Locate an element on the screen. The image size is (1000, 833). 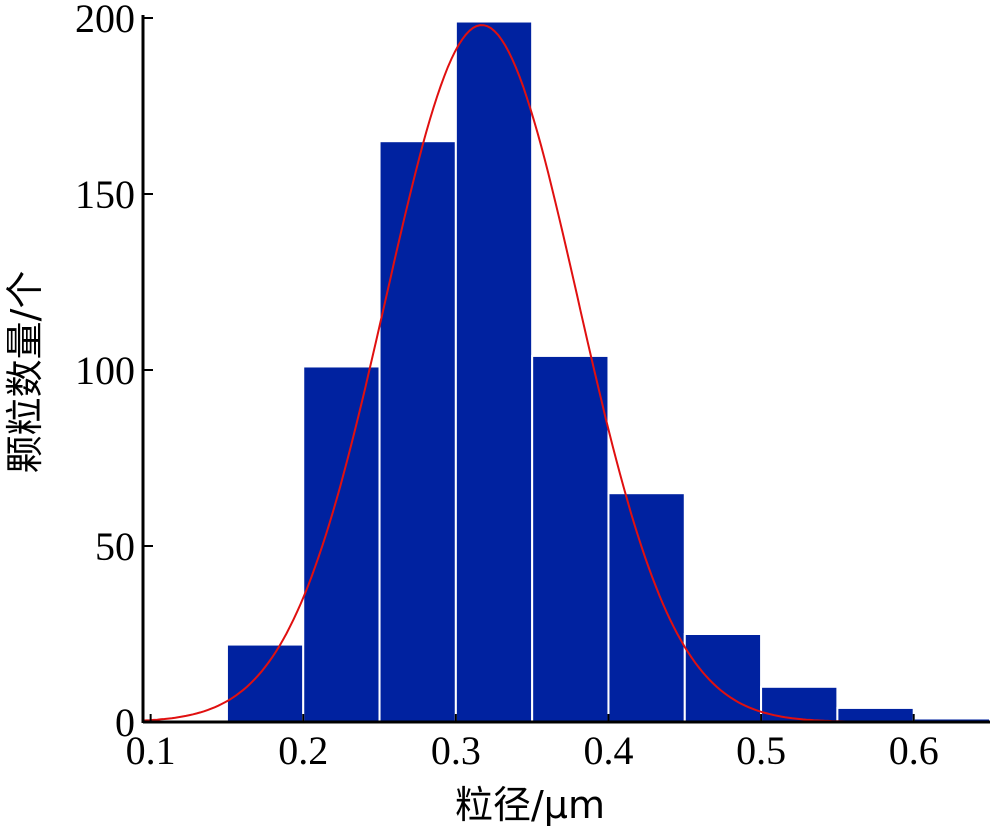
x-ticks-group: 0.1 0.2 0.3 0.4 0.5 0.6 is located at coordinates (532, 743).